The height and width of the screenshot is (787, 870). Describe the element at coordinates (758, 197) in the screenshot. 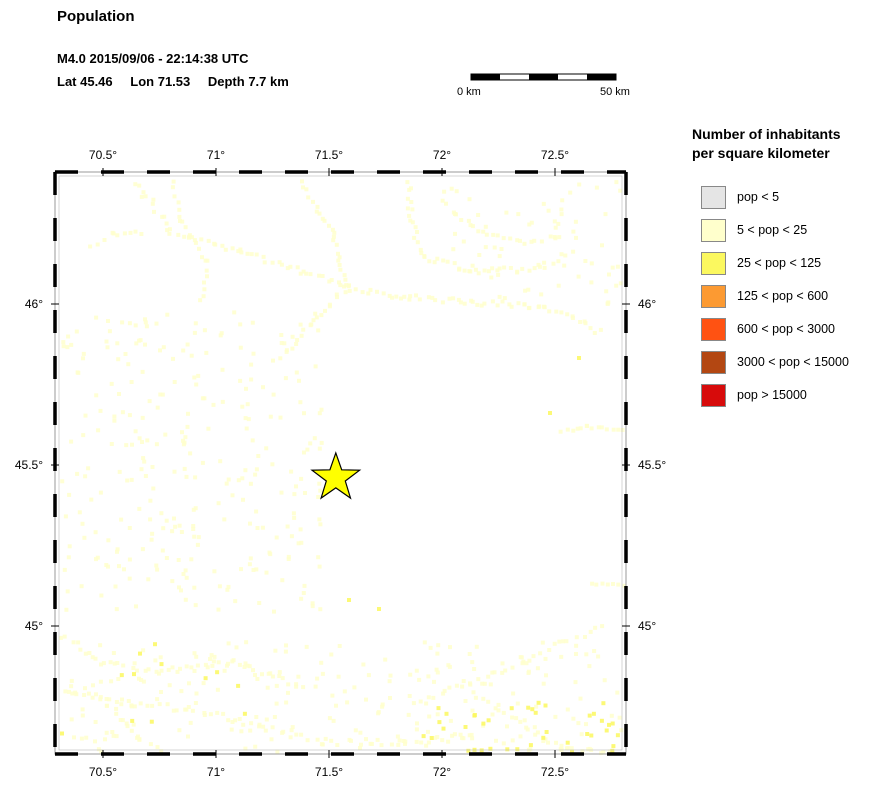

I see `legend-label: pop < 5` at that location.